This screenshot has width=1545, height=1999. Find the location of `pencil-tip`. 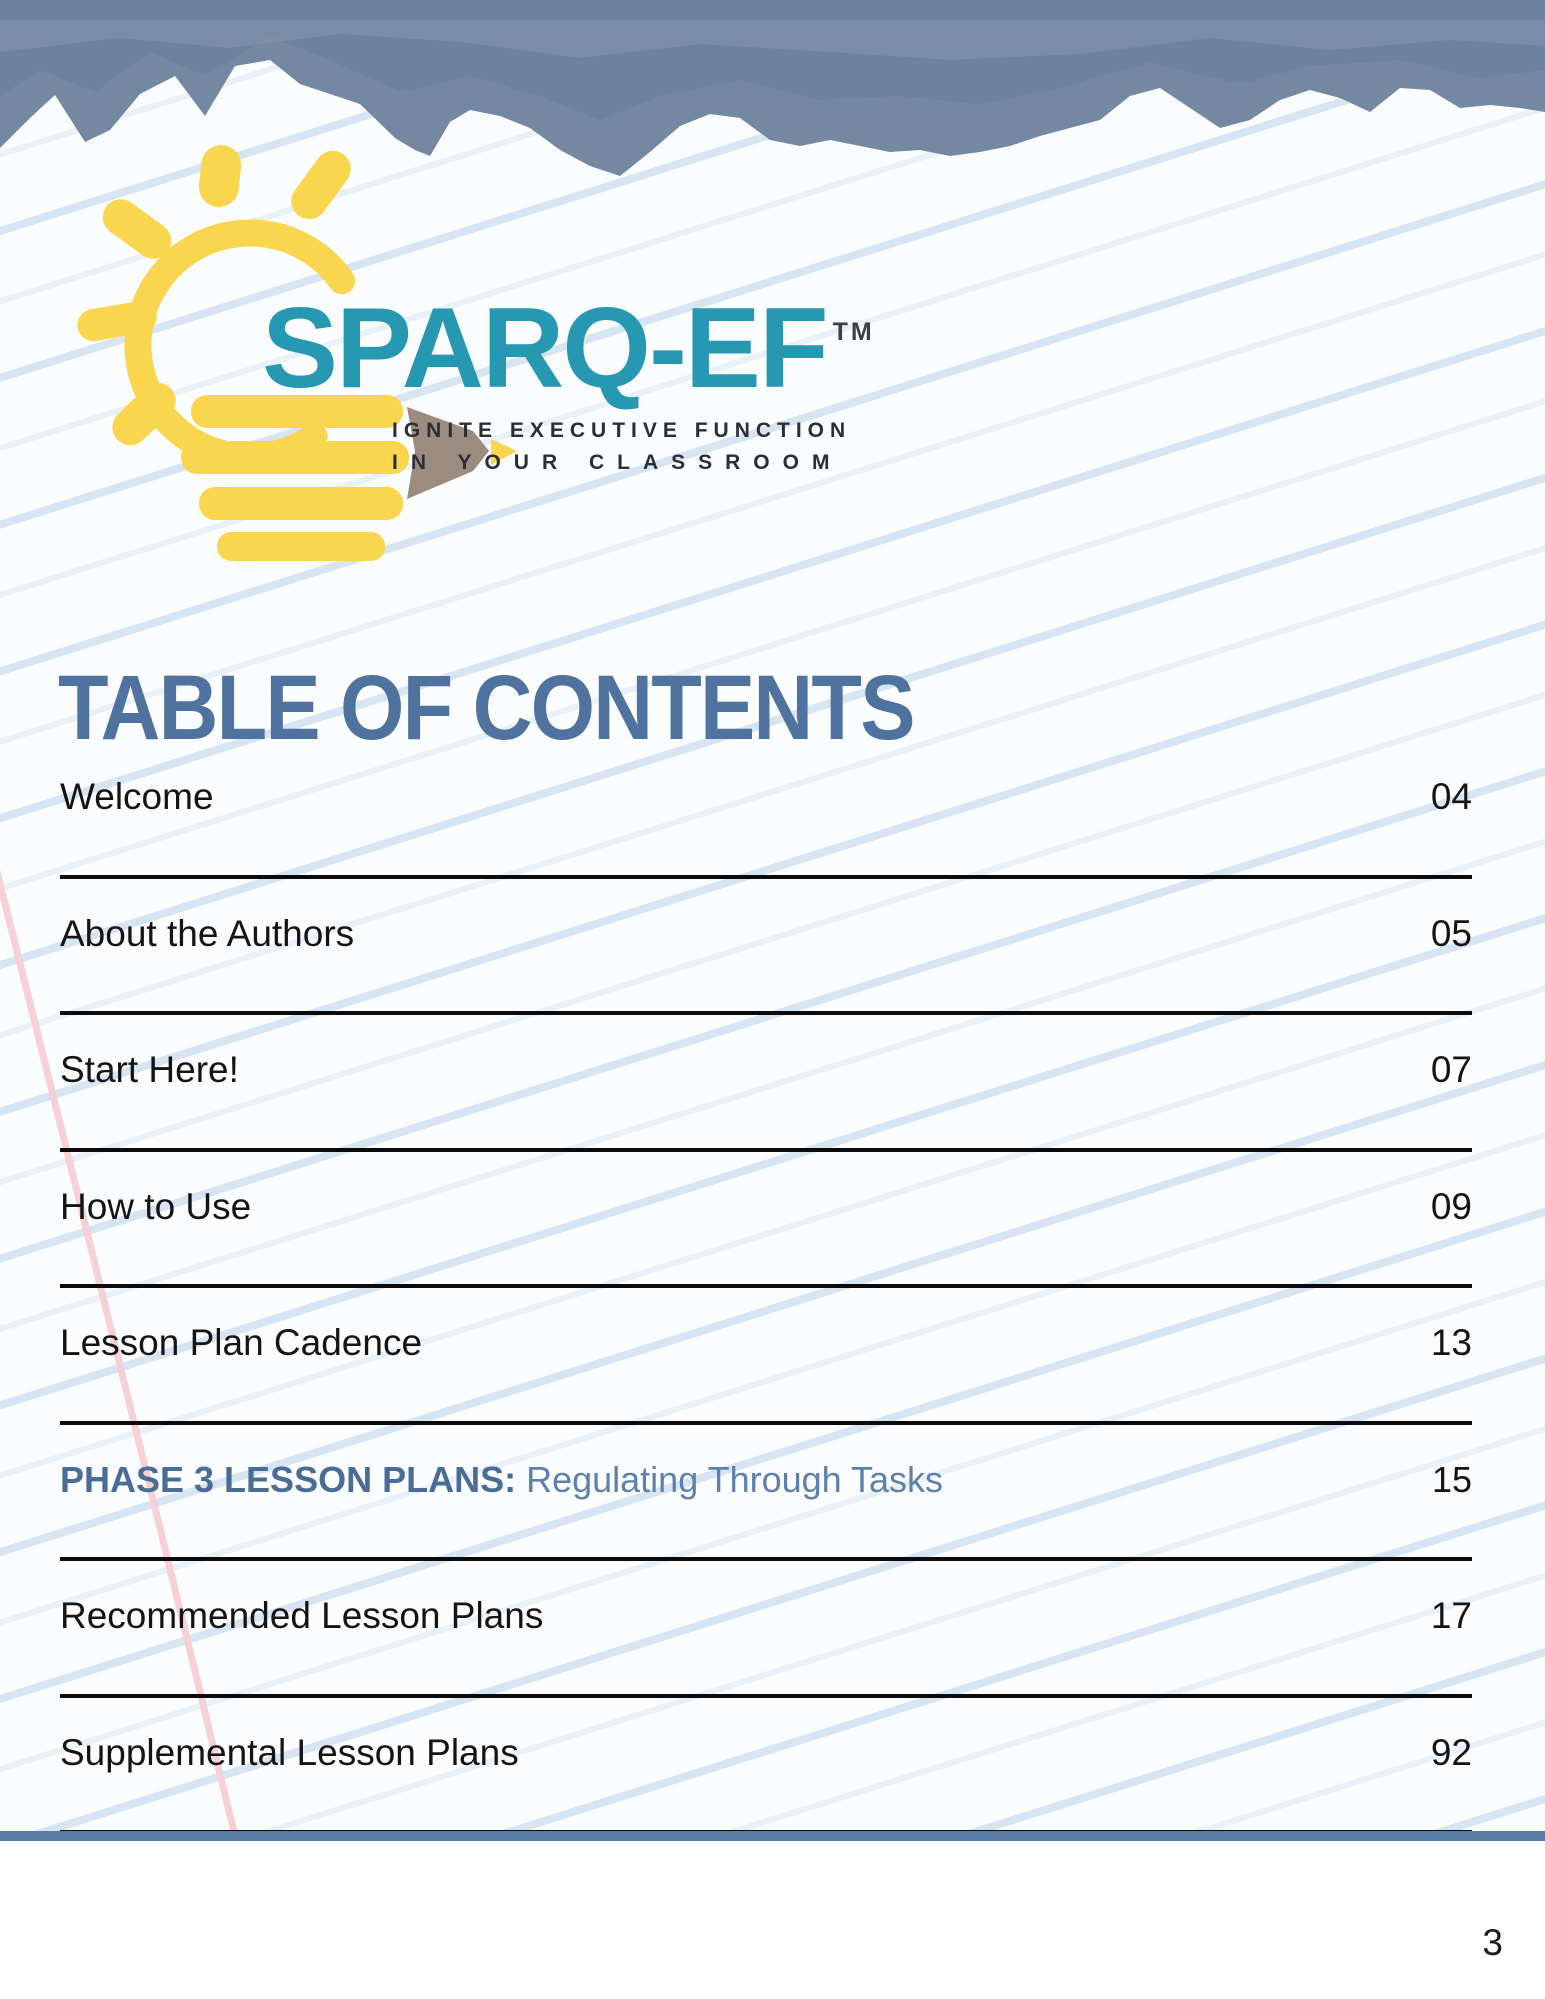

pencil-tip is located at coordinates (448, 453).